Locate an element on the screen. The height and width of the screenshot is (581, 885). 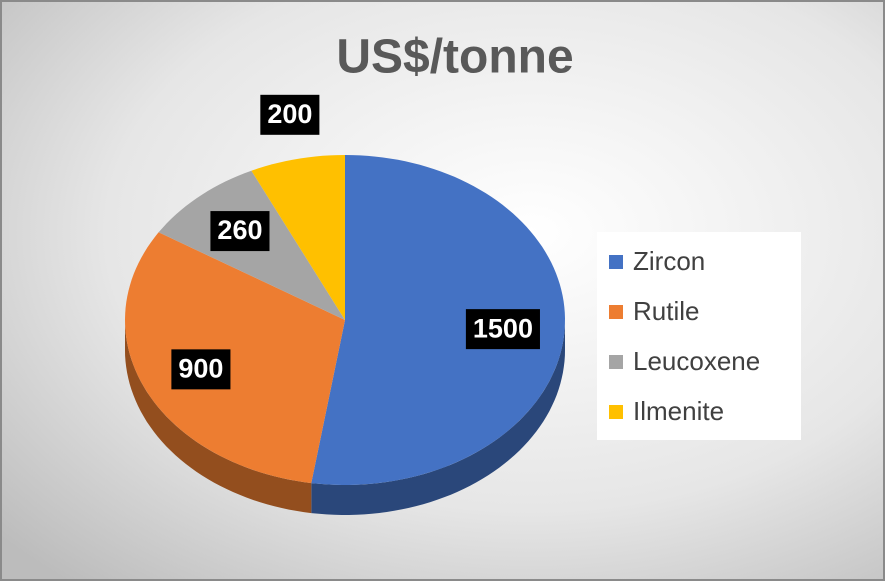
data-label-text: 200 is located at coordinates (289, 114).